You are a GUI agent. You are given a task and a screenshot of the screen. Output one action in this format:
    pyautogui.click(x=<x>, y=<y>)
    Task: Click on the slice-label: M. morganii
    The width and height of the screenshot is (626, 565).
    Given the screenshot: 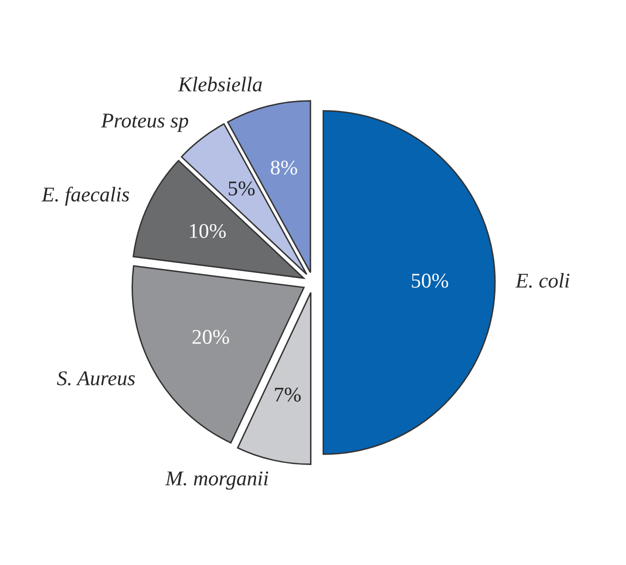 What is the action you would take?
    pyautogui.click(x=216, y=480)
    